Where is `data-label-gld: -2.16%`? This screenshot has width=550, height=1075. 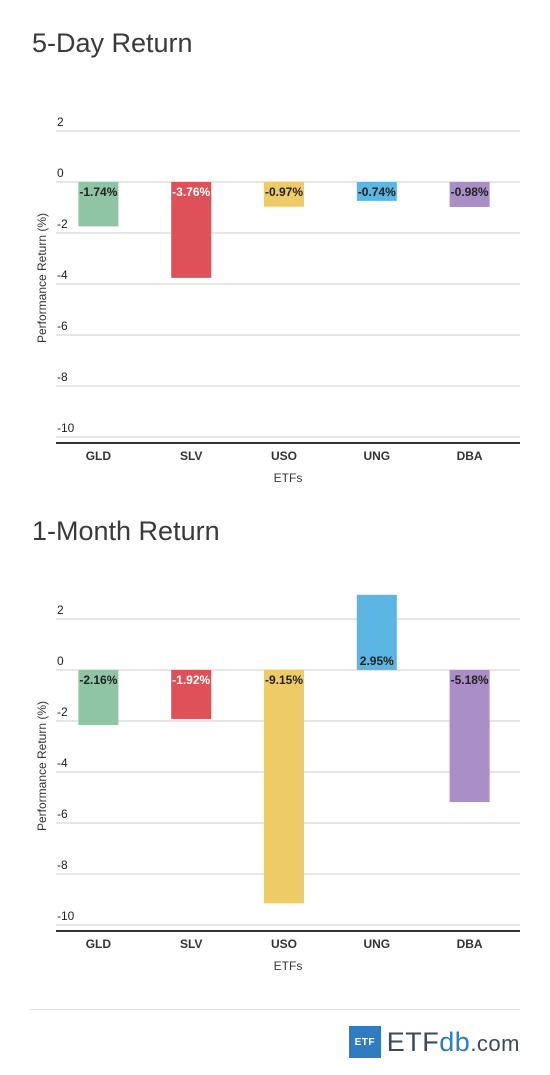 data-label-gld: -2.16% is located at coordinates (98, 680).